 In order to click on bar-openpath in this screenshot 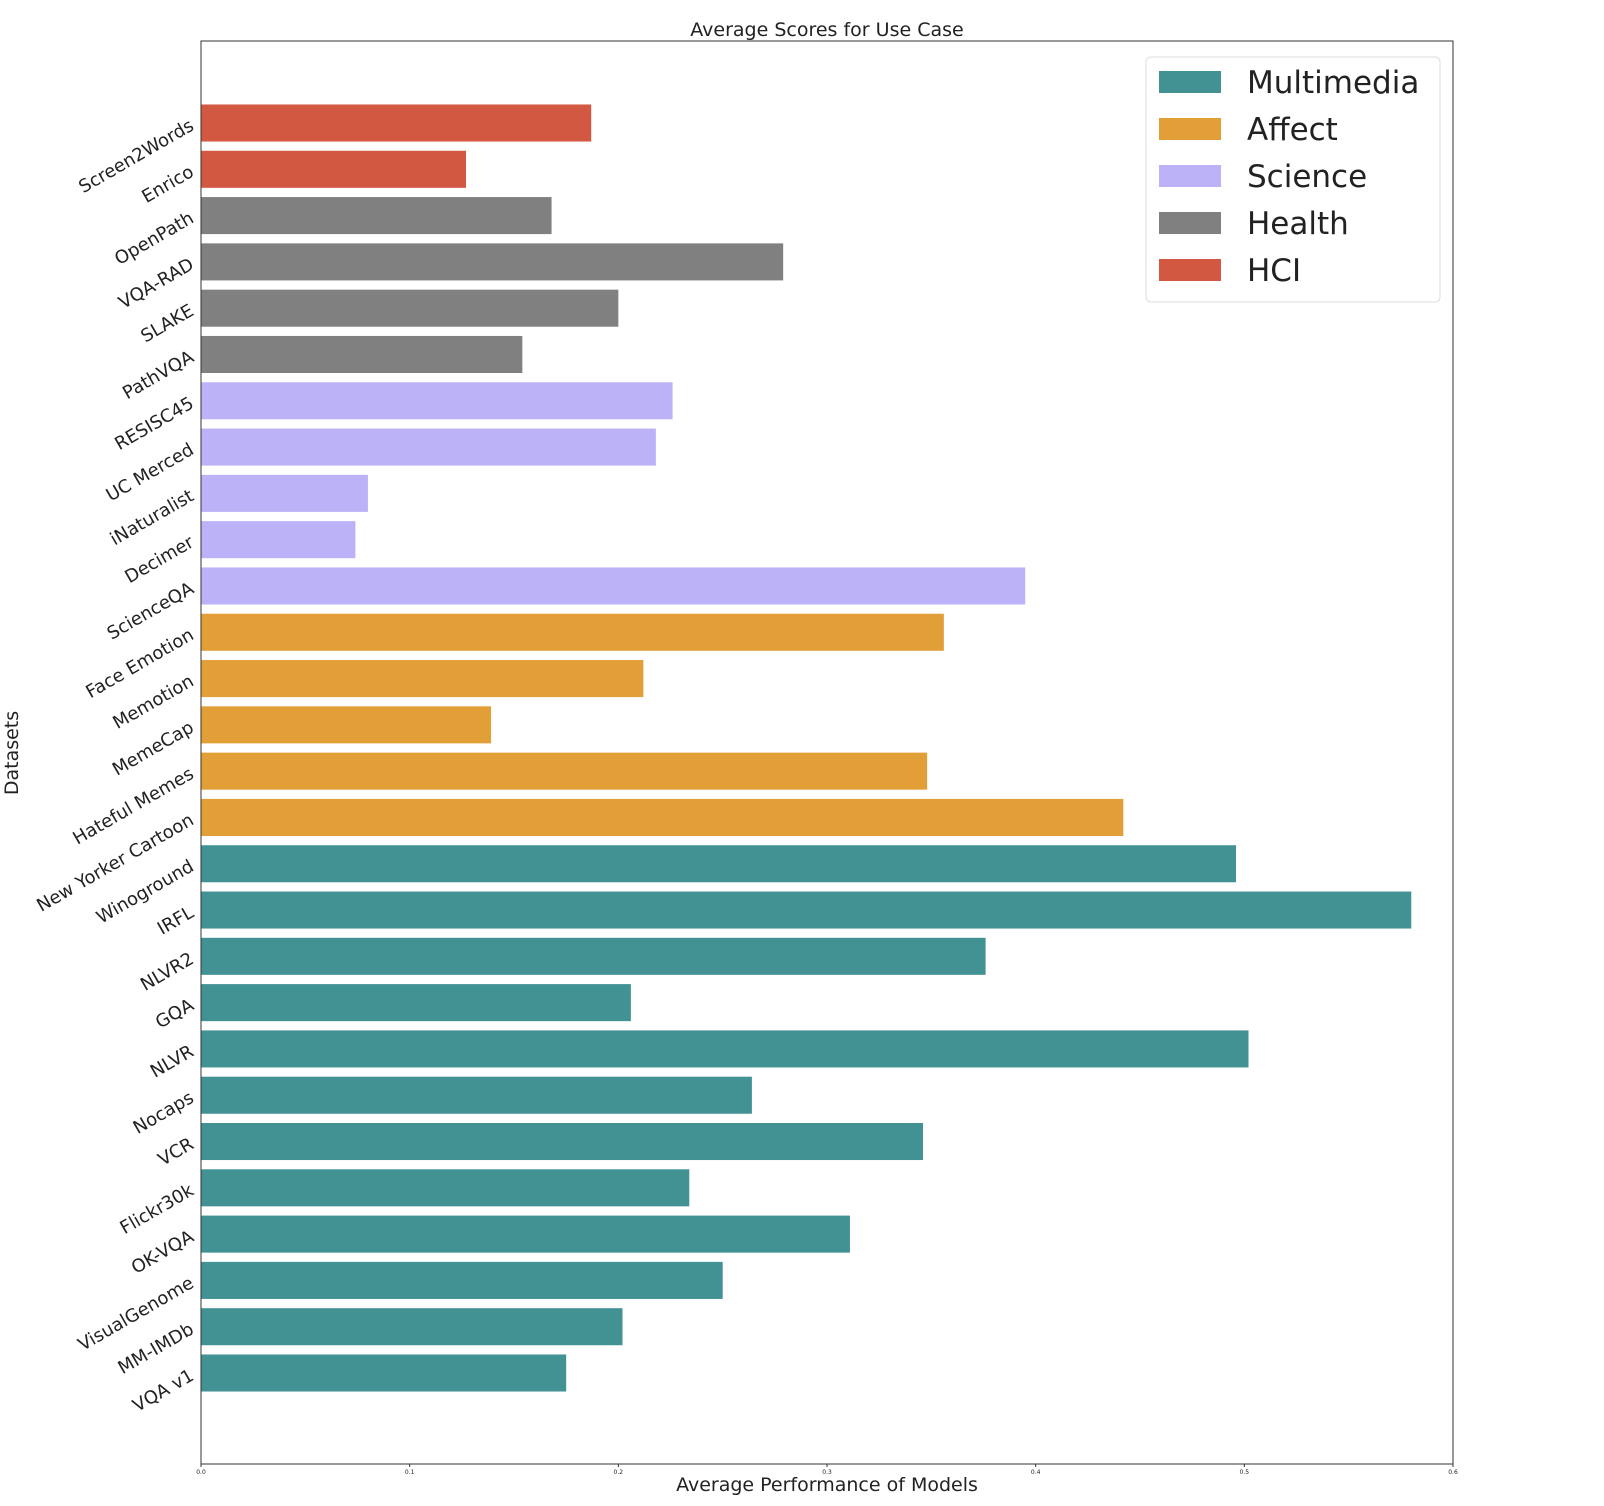, I will do `click(376, 216)`.